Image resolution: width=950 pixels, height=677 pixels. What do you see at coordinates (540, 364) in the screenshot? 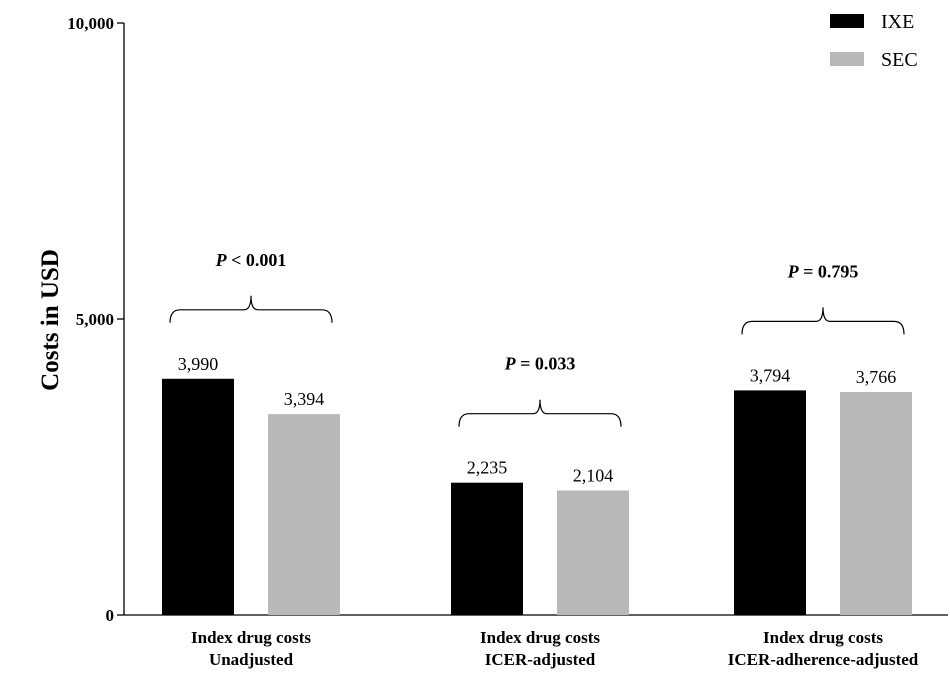
I see `p-value-label-1: P = 0.033` at bounding box center [540, 364].